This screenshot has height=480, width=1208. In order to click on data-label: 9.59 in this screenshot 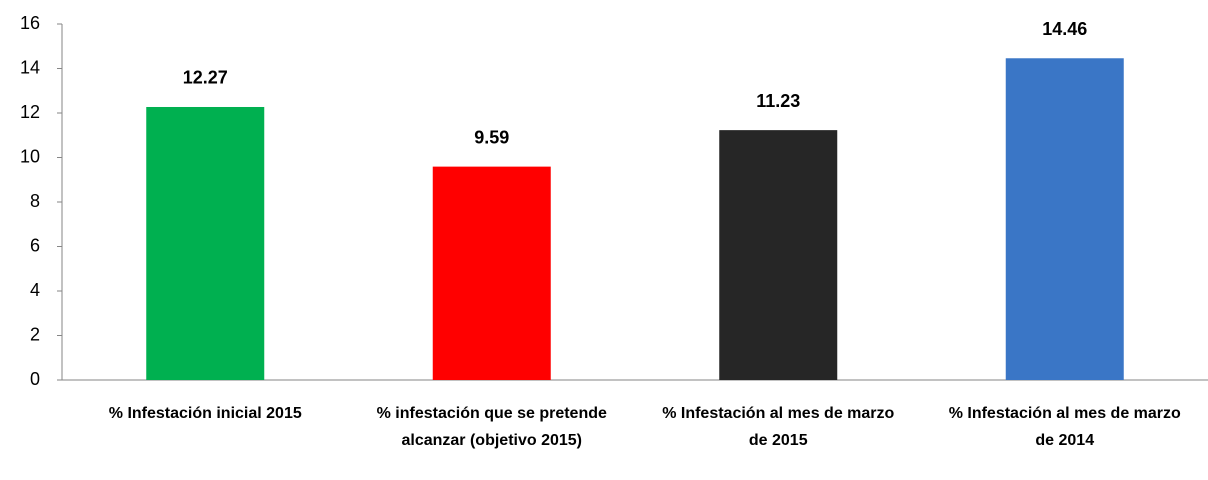, I will do `click(491, 137)`.